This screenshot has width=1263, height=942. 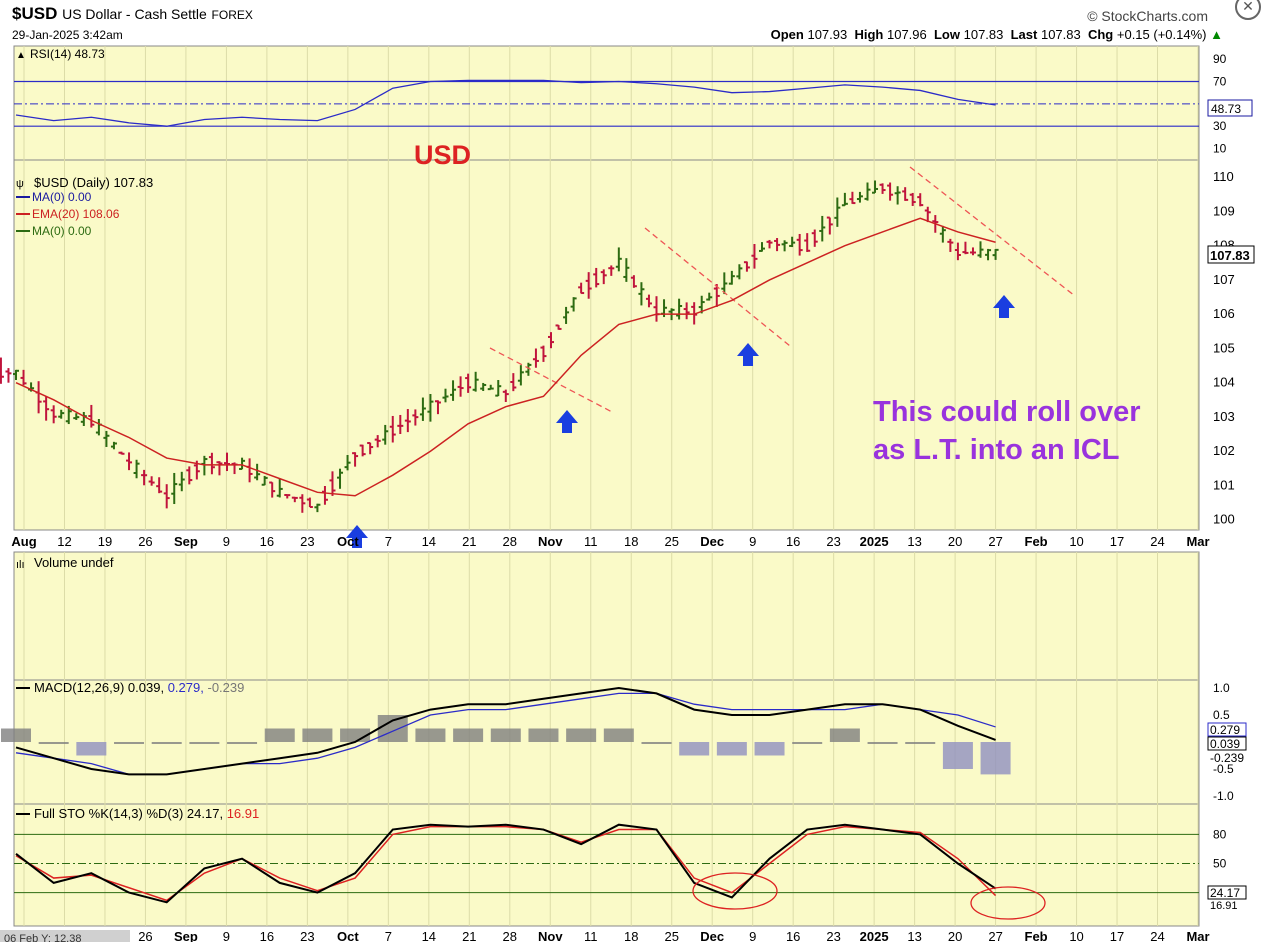 What do you see at coordinates (20, 565) in the screenshot?
I see `volume-icon: ılı` at bounding box center [20, 565].